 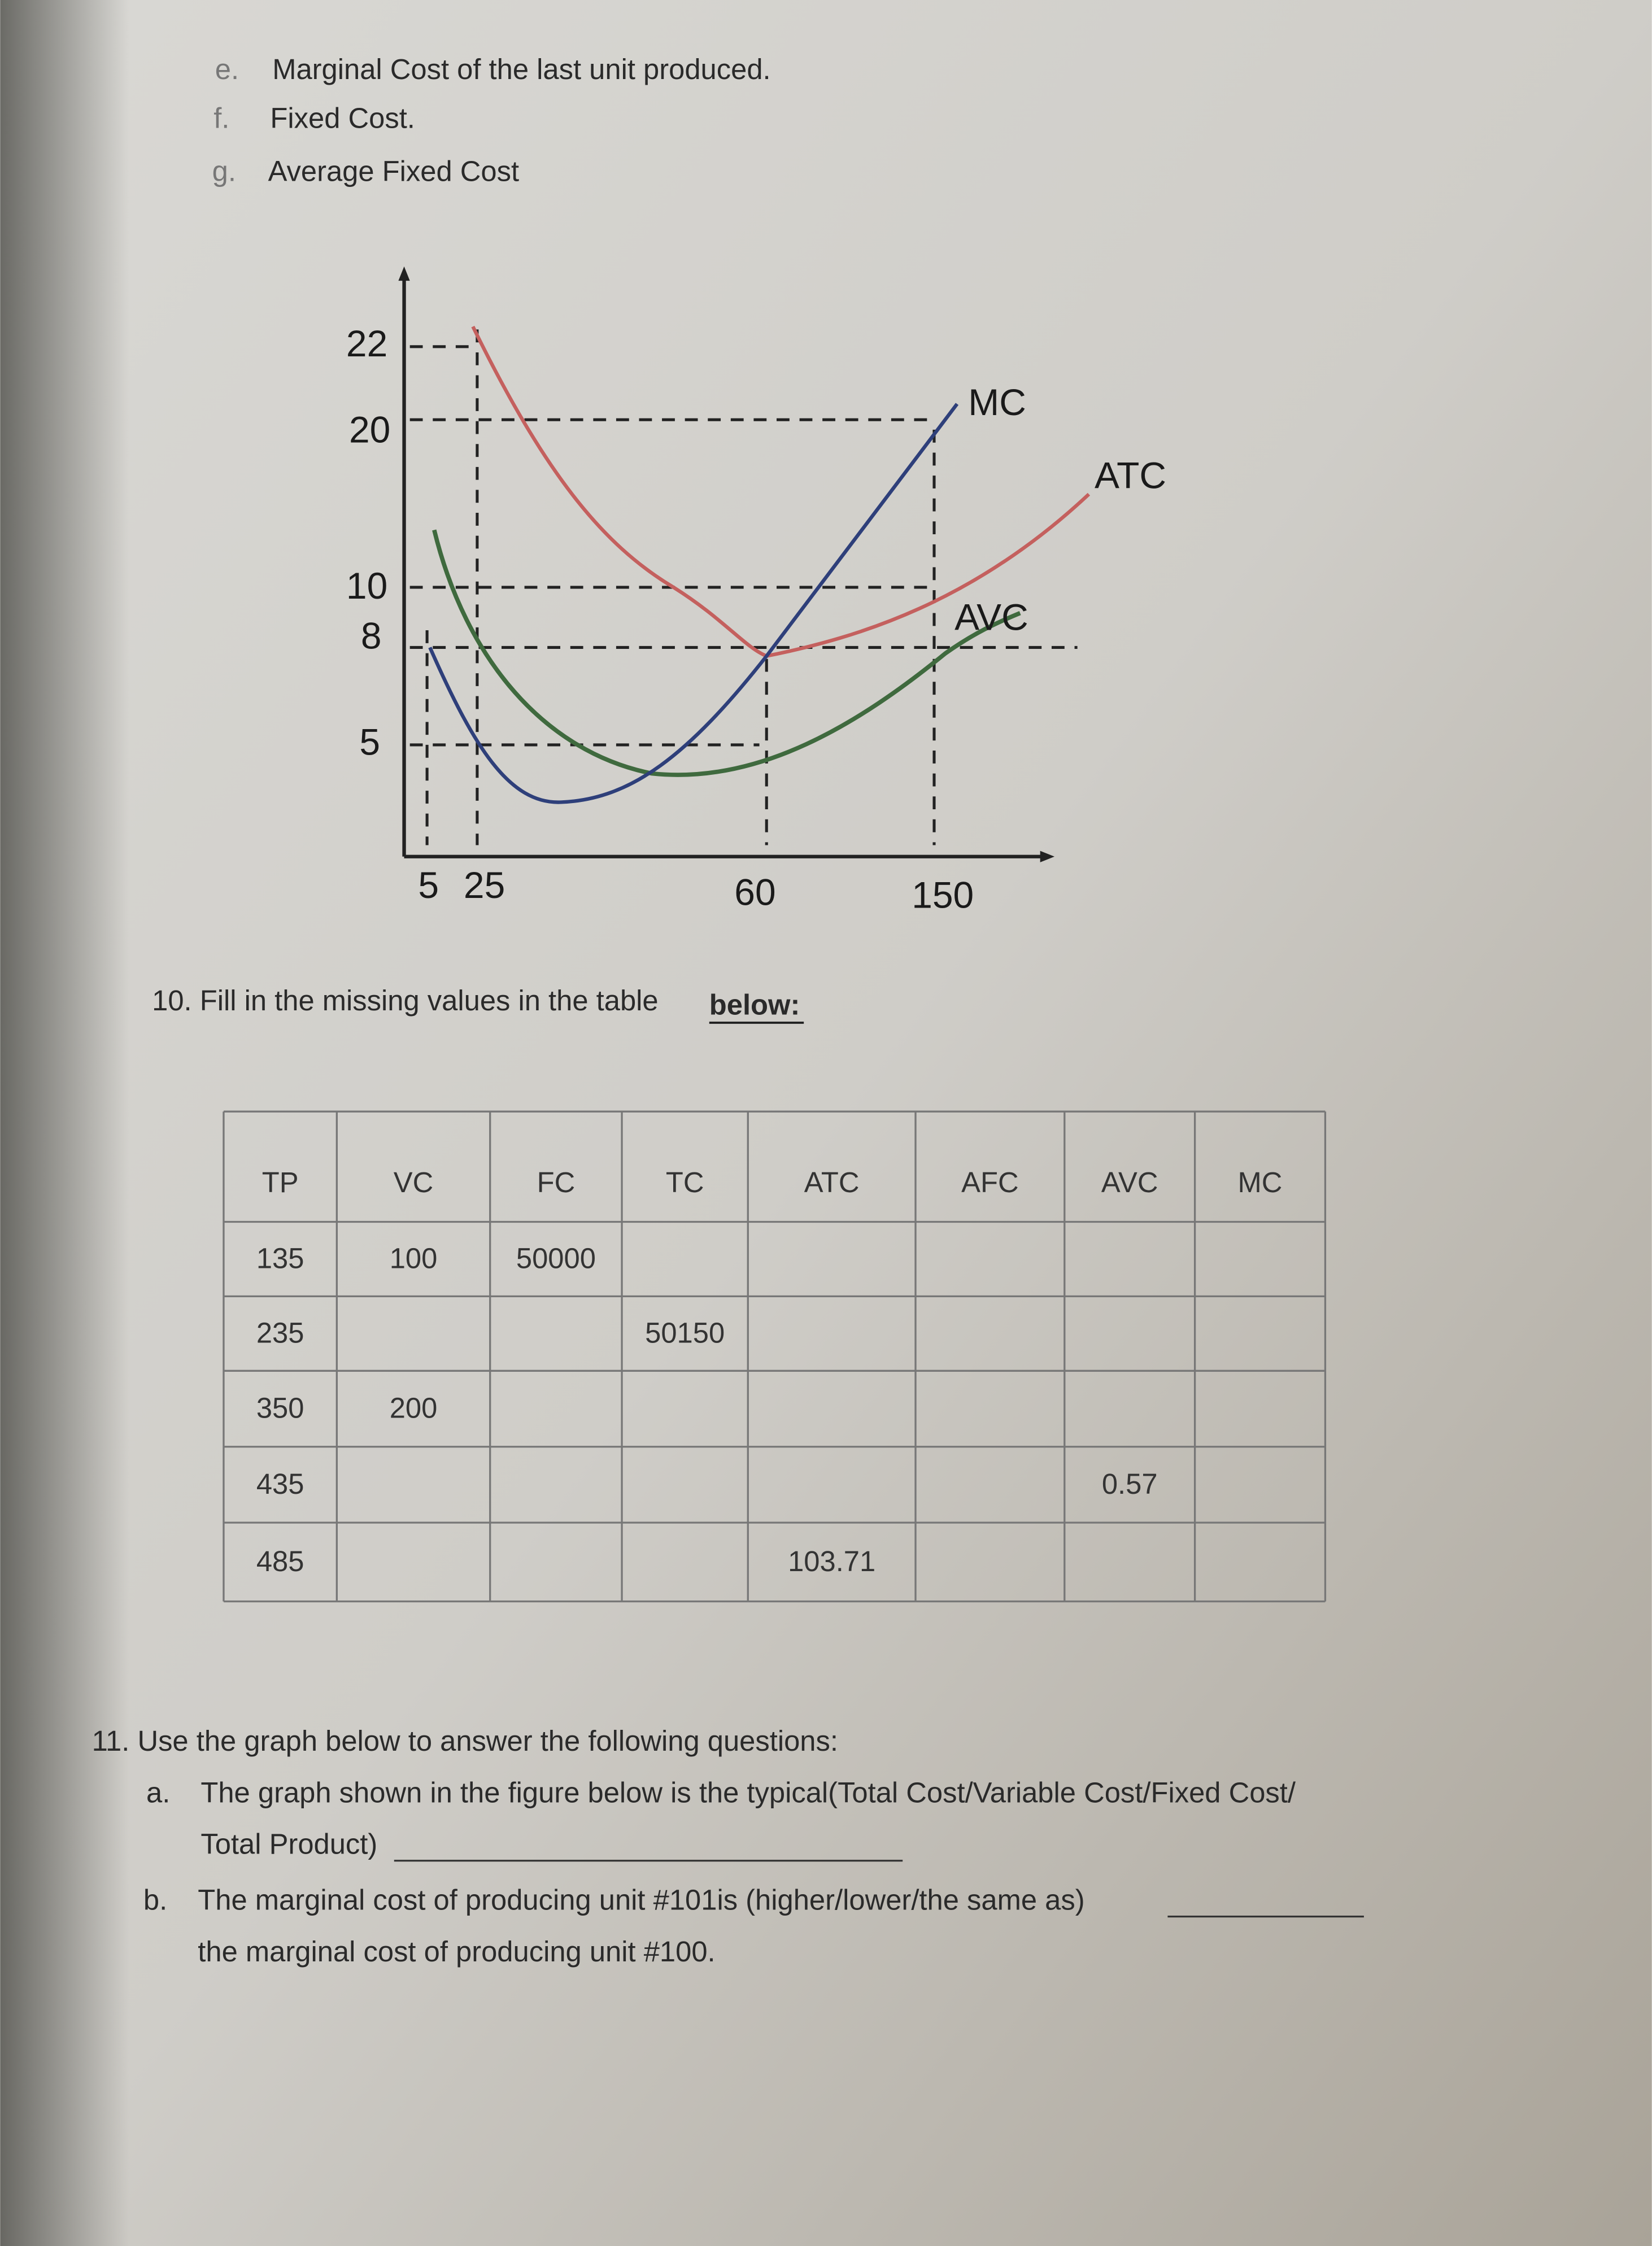 I want to click on item-marker: a., so click(x=158, y=1792).